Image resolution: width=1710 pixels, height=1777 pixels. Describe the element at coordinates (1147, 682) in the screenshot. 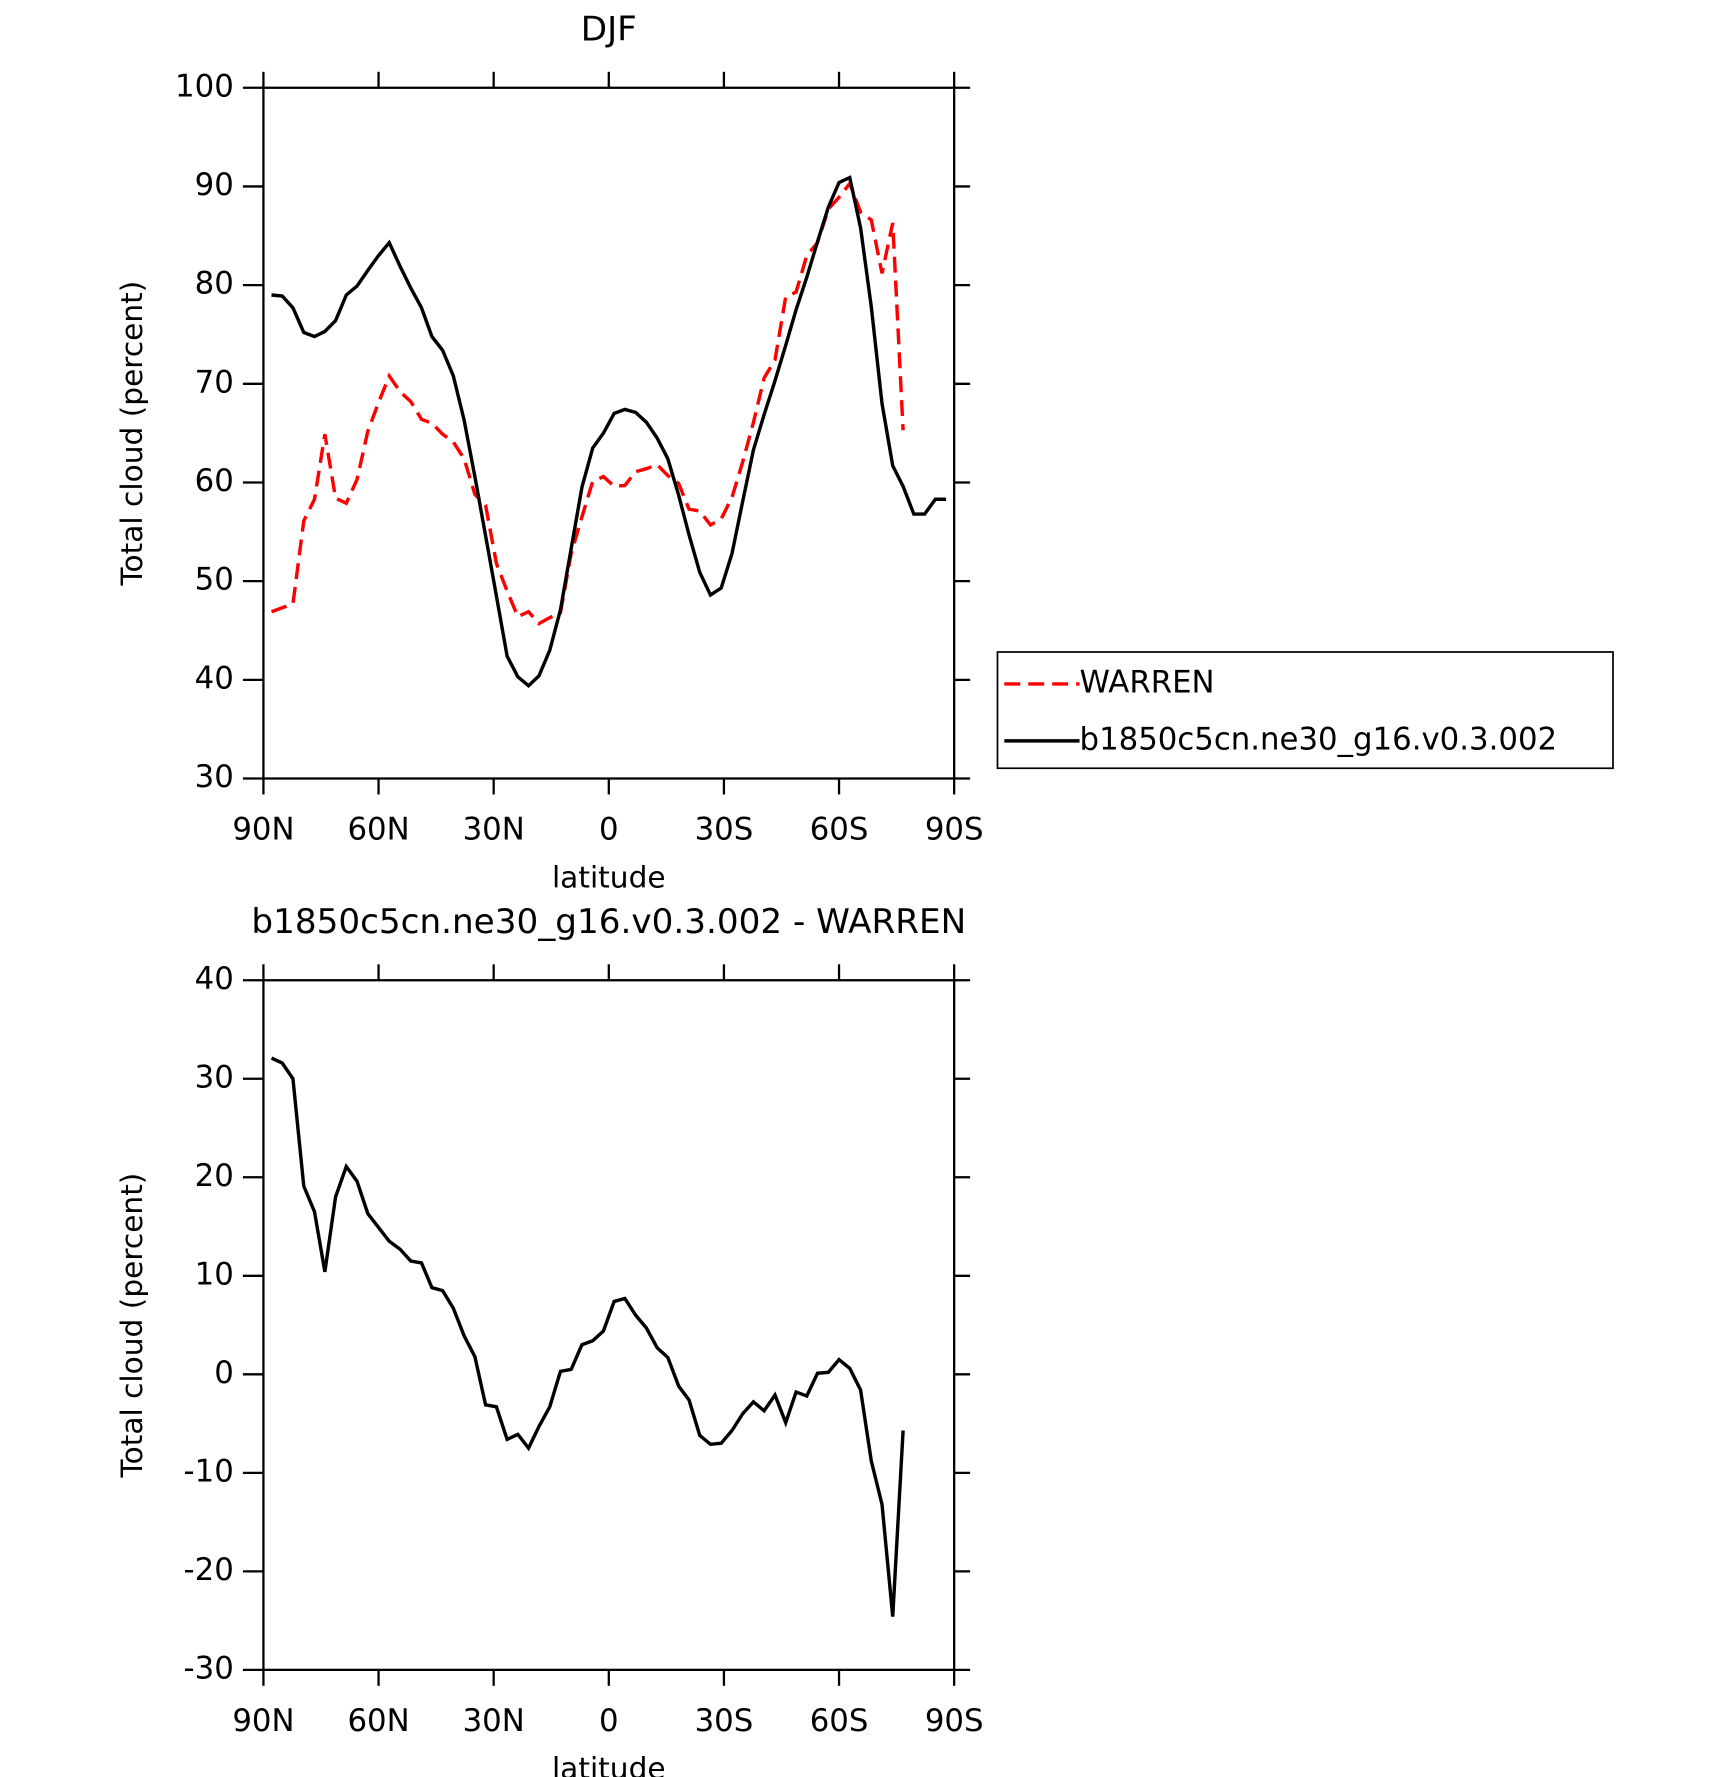

I see `legend-label: WARREN` at that location.